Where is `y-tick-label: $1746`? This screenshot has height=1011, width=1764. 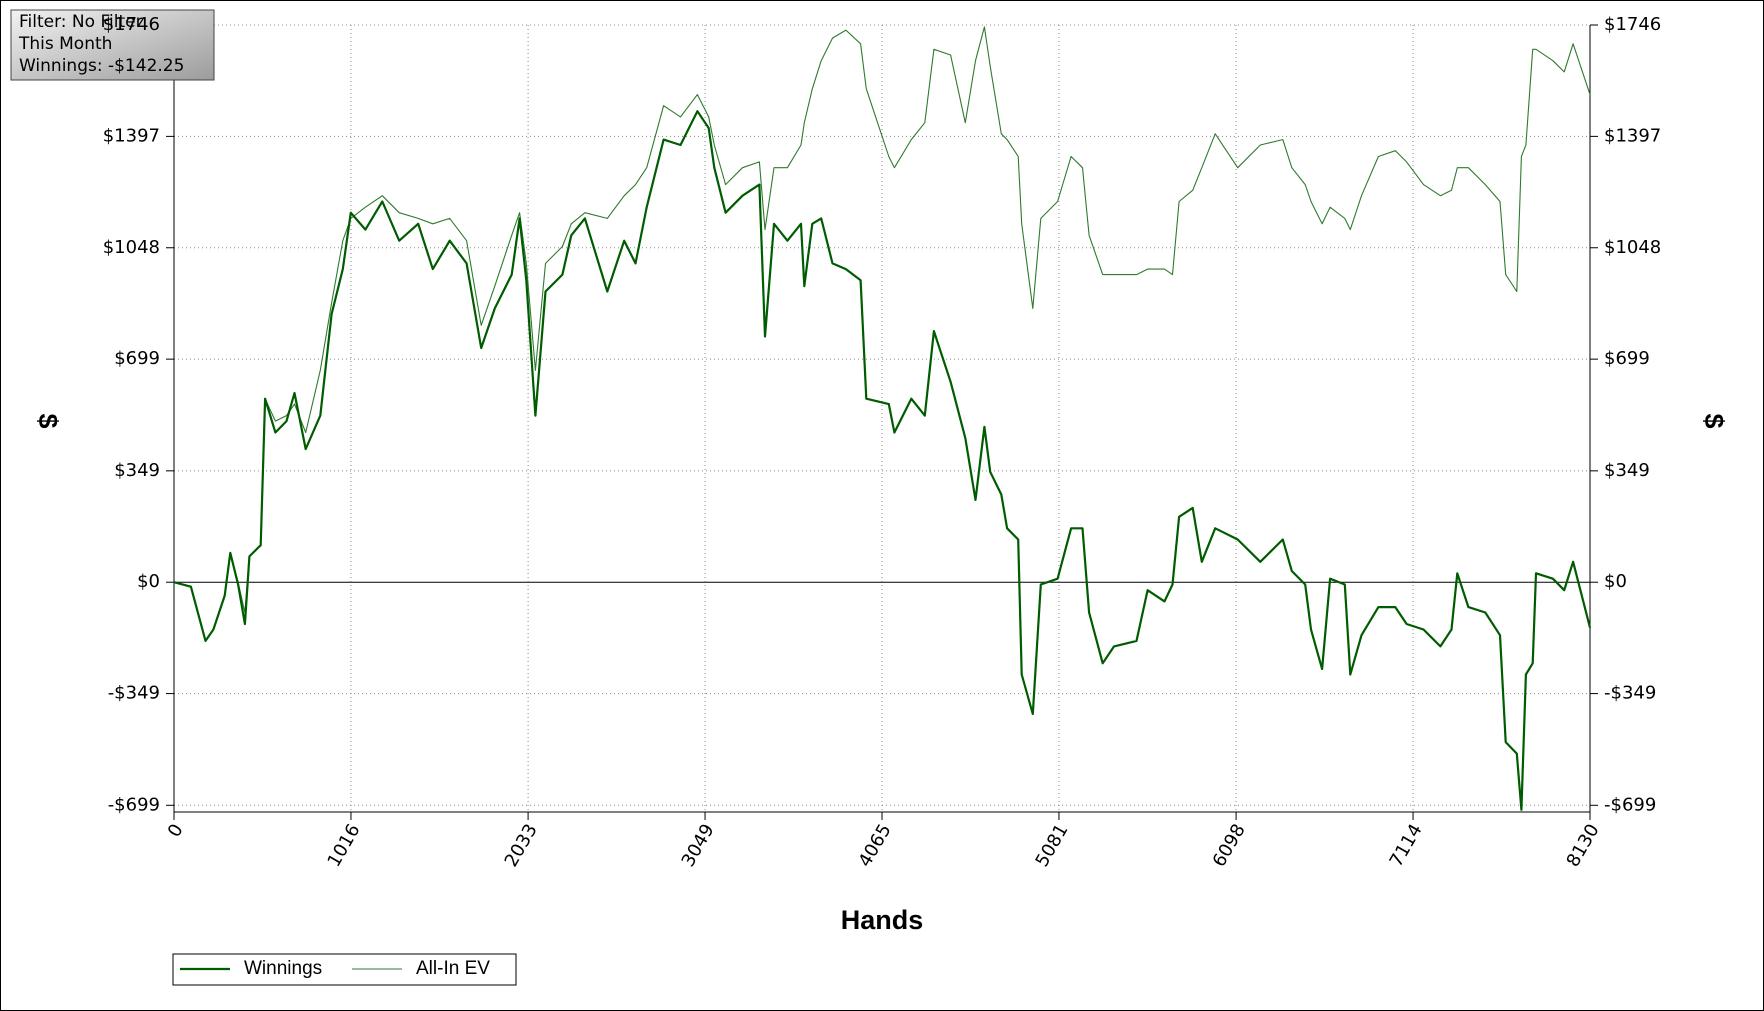
y-tick-label: $1746 is located at coordinates (131, 24).